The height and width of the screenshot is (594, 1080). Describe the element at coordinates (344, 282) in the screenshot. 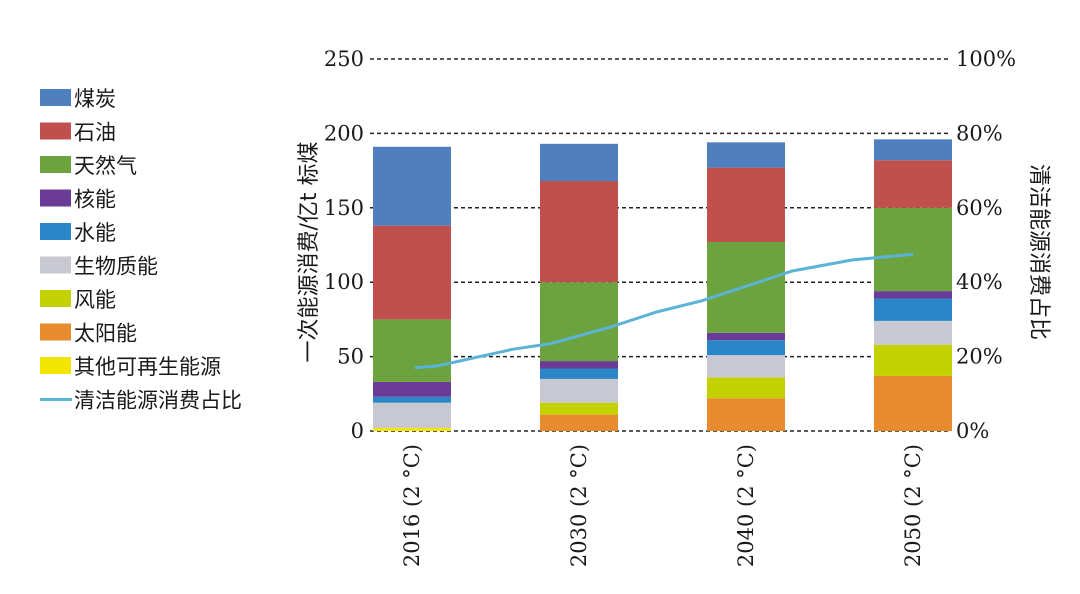

I see `left-tick-label: 100` at that location.